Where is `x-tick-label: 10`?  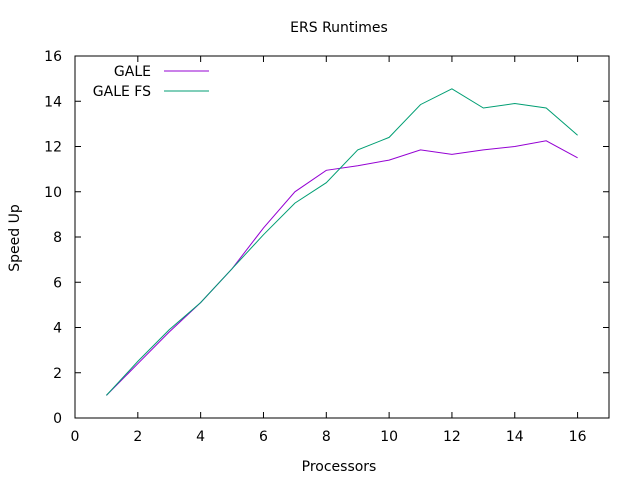 x-tick-label: 10 is located at coordinates (389, 437).